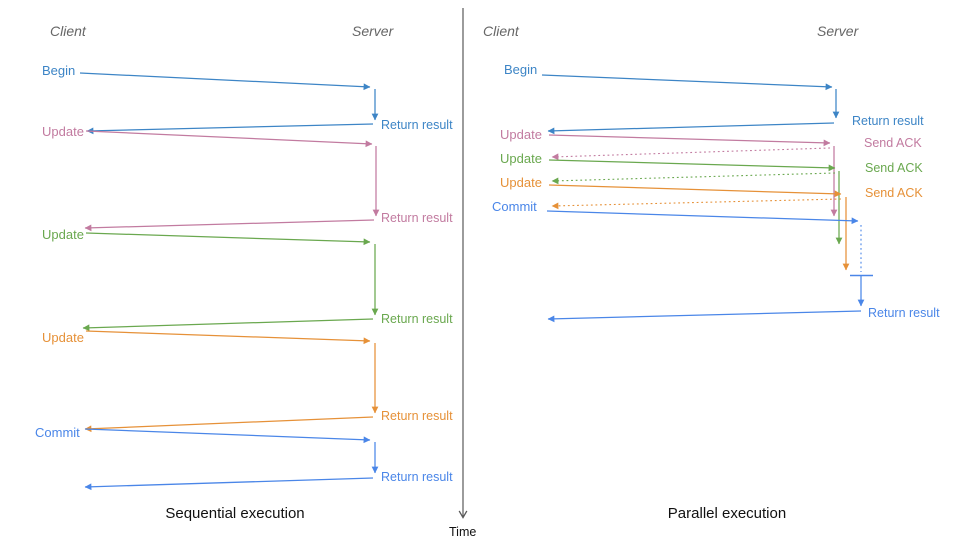  I want to click on seq-row-commit: Commit Return result, so click(244, 458).